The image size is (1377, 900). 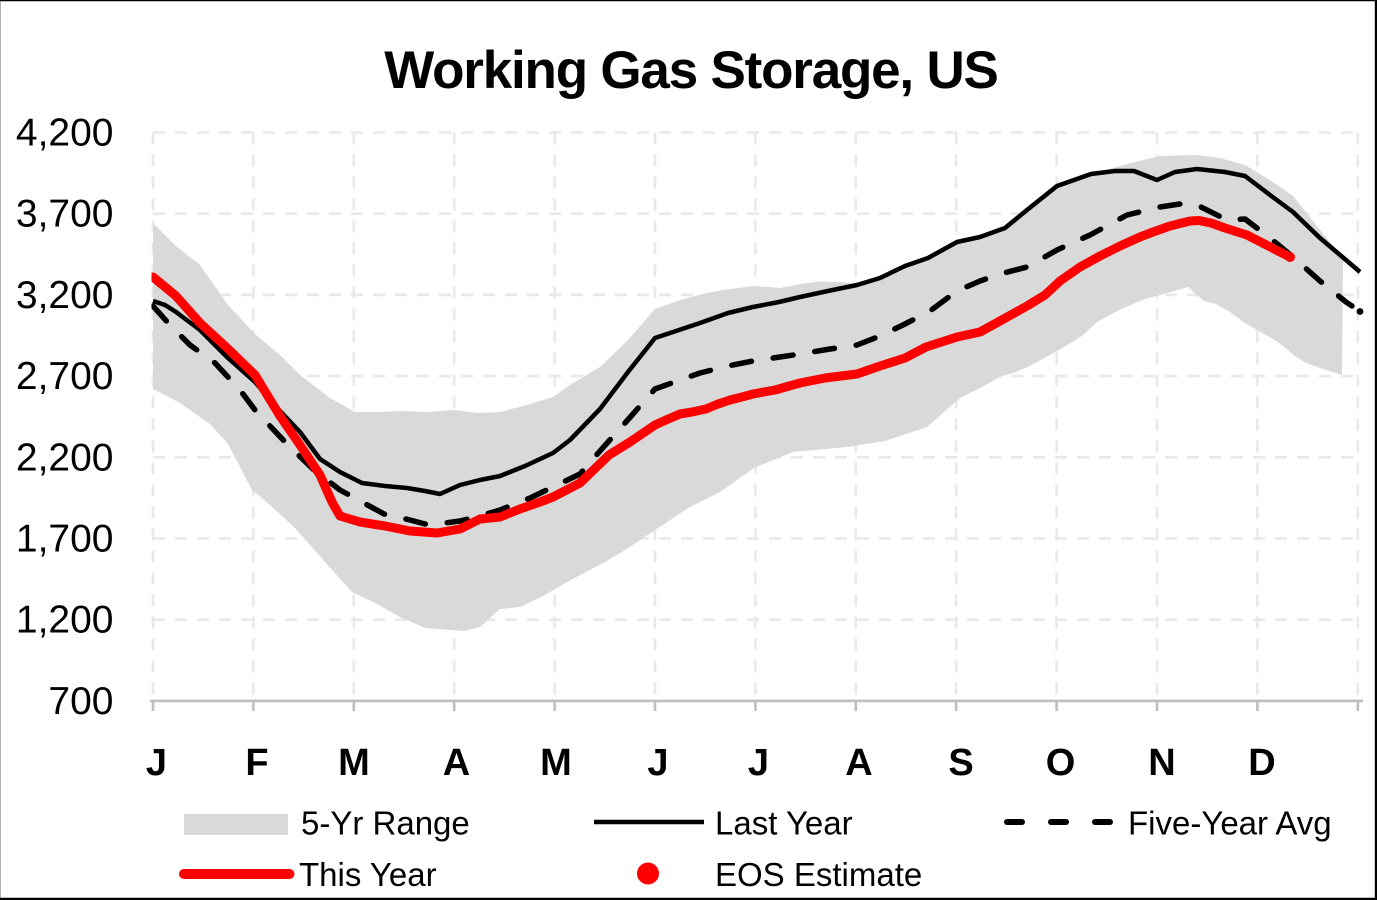 What do you see at coordinates (1161, 763) in the screenshot?
I see `svg-text: N` at bounding box center [1161, 763].